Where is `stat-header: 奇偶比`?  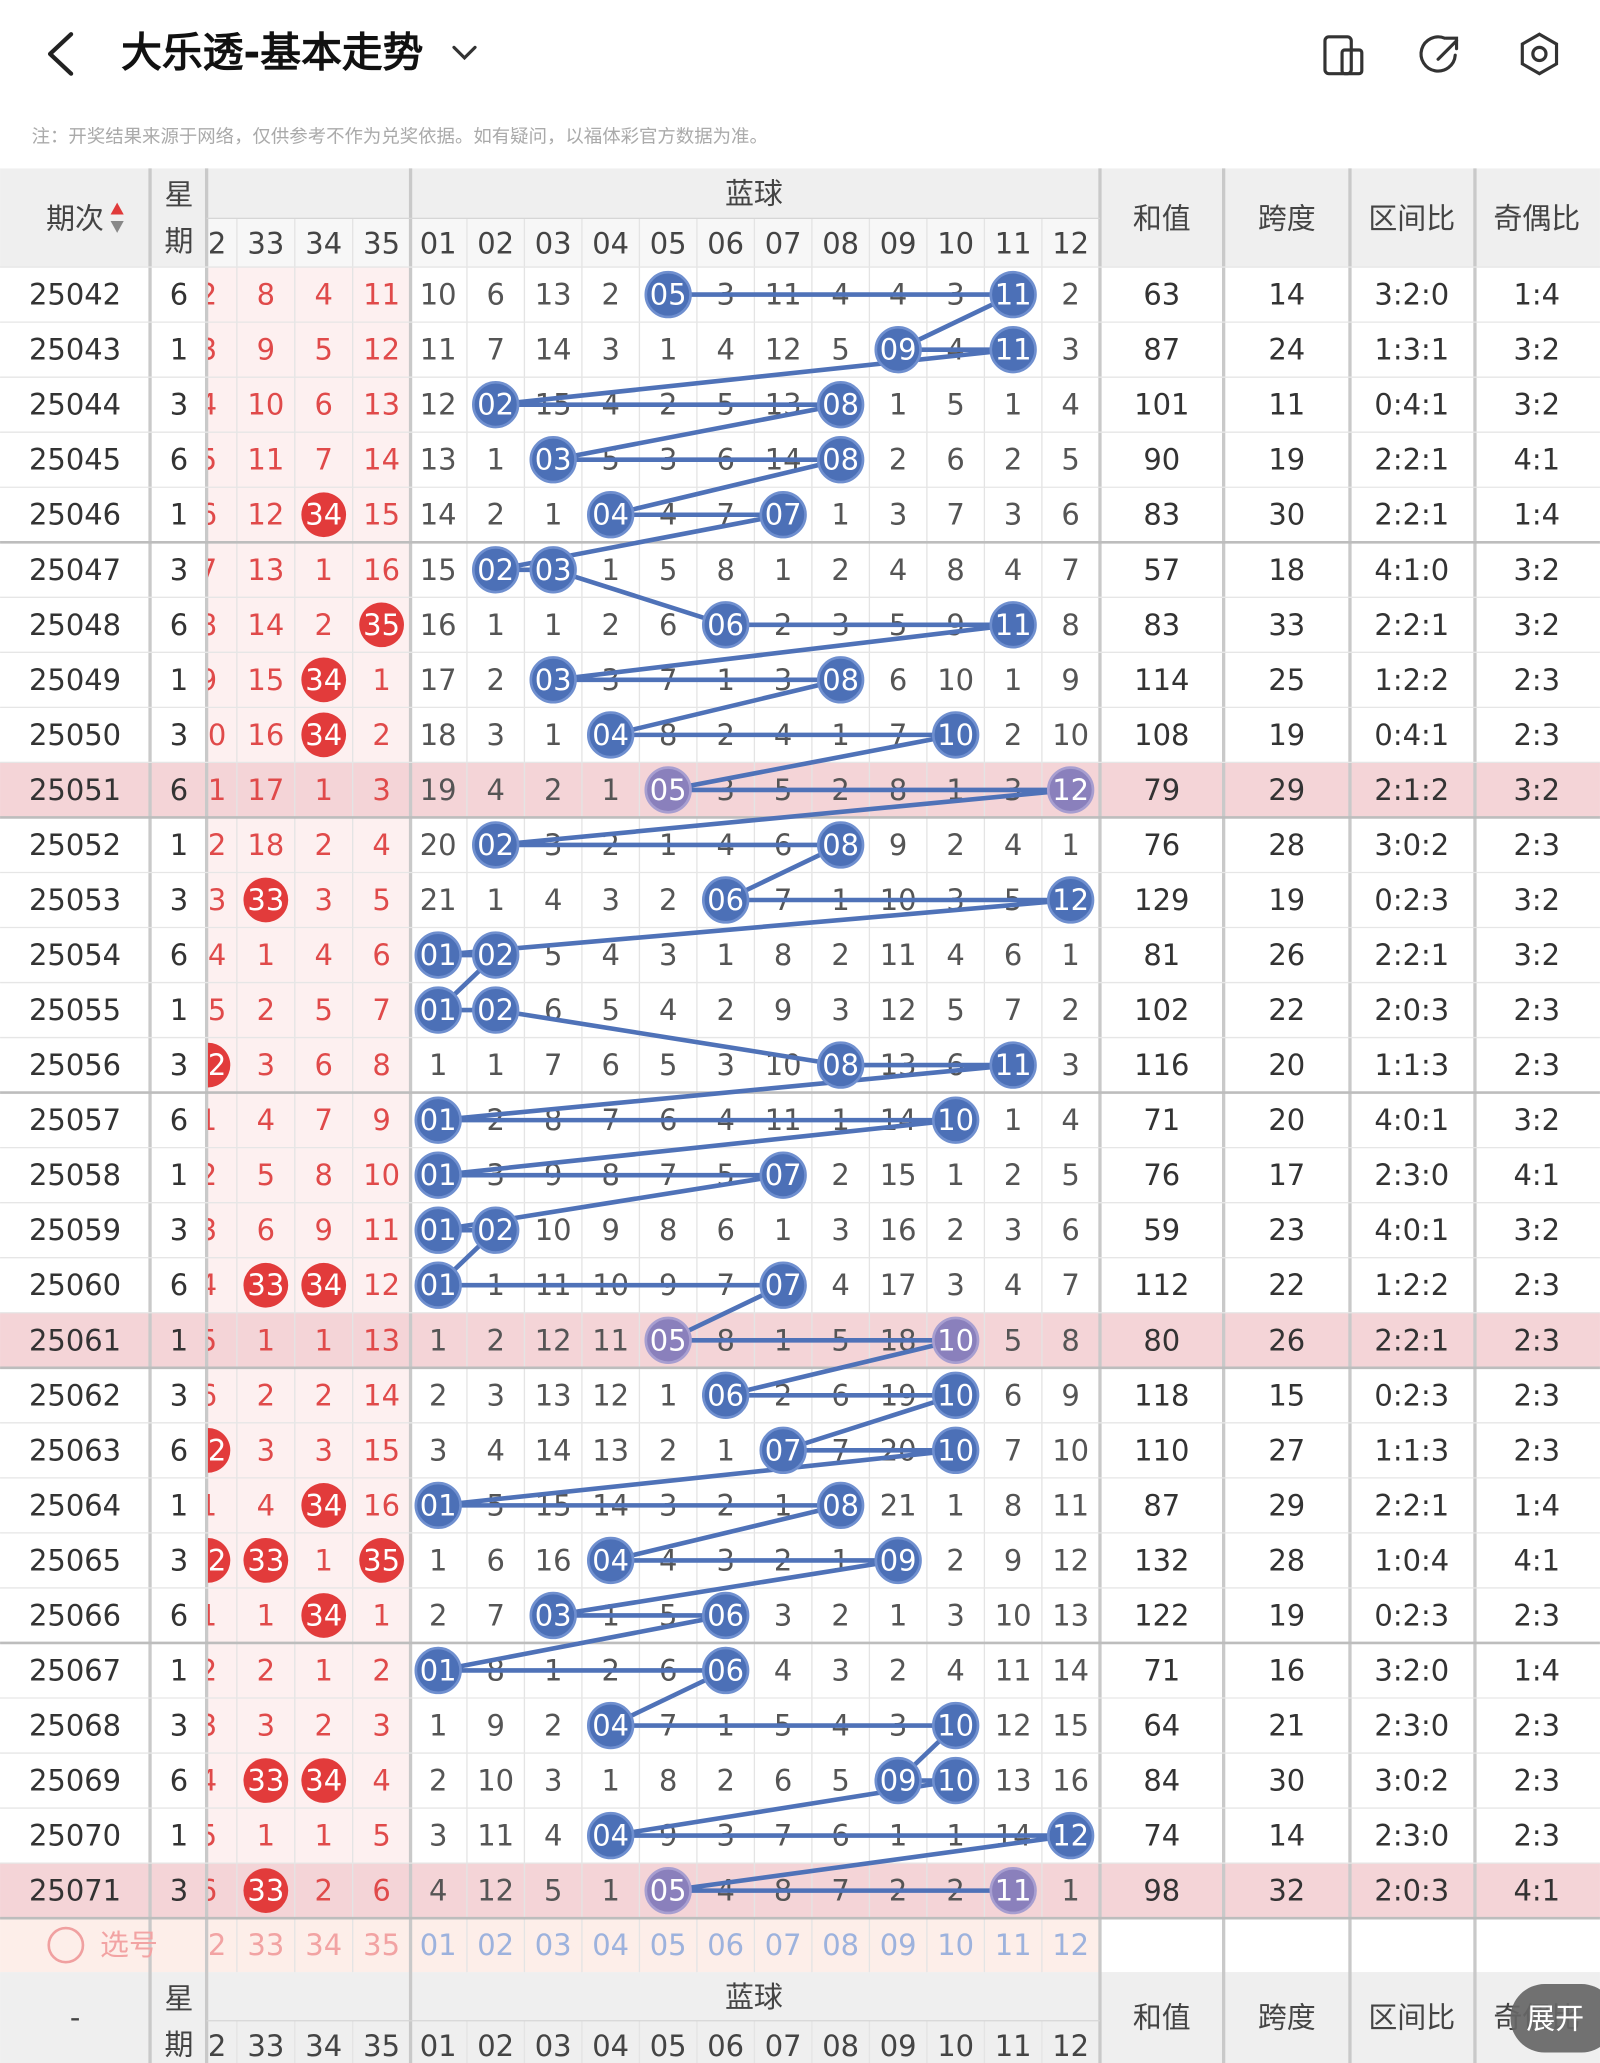 stat-header: 奇偶比 is located at coordinates (1536, 218).